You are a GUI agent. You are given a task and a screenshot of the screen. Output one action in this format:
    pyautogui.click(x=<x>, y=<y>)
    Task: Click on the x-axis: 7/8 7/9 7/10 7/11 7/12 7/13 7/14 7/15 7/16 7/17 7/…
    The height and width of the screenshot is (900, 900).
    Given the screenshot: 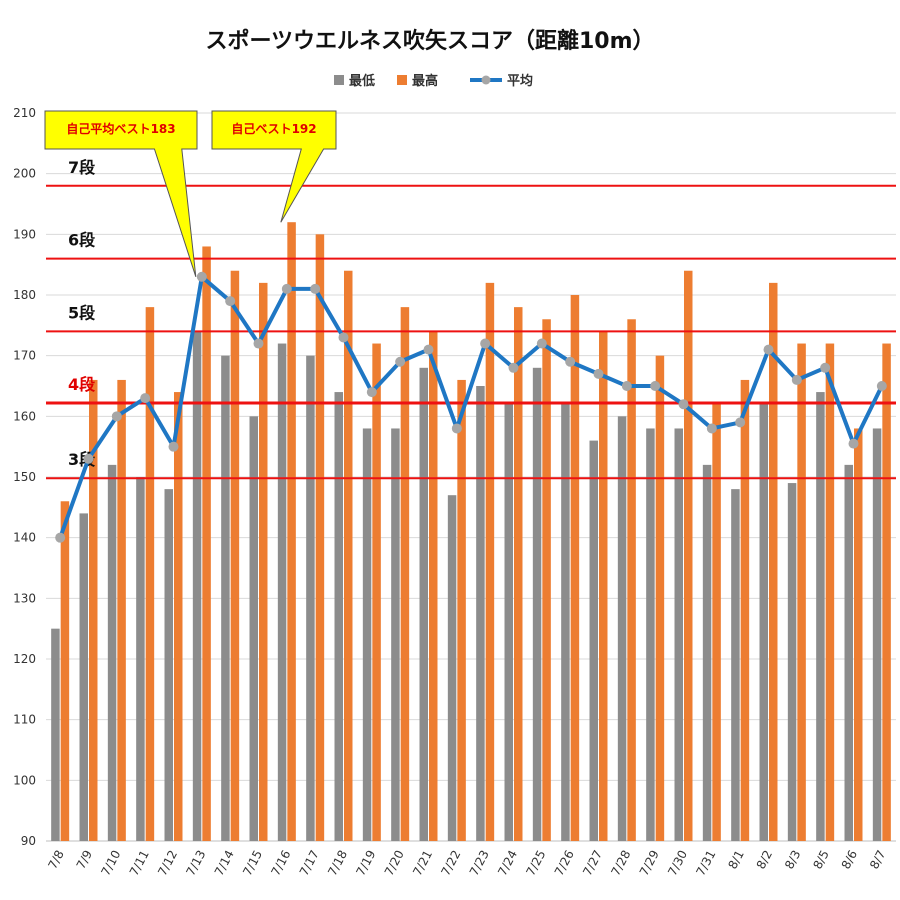 What is the action you would take?
    pyautogui.click(x=466, y=863)
    